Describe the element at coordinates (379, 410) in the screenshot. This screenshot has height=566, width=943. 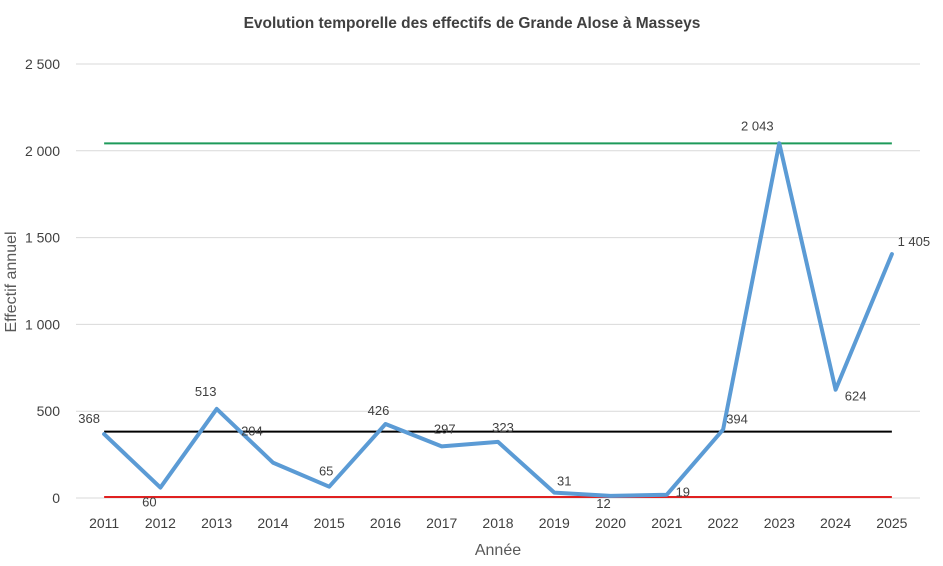
I see `data-label: 426` at that location.